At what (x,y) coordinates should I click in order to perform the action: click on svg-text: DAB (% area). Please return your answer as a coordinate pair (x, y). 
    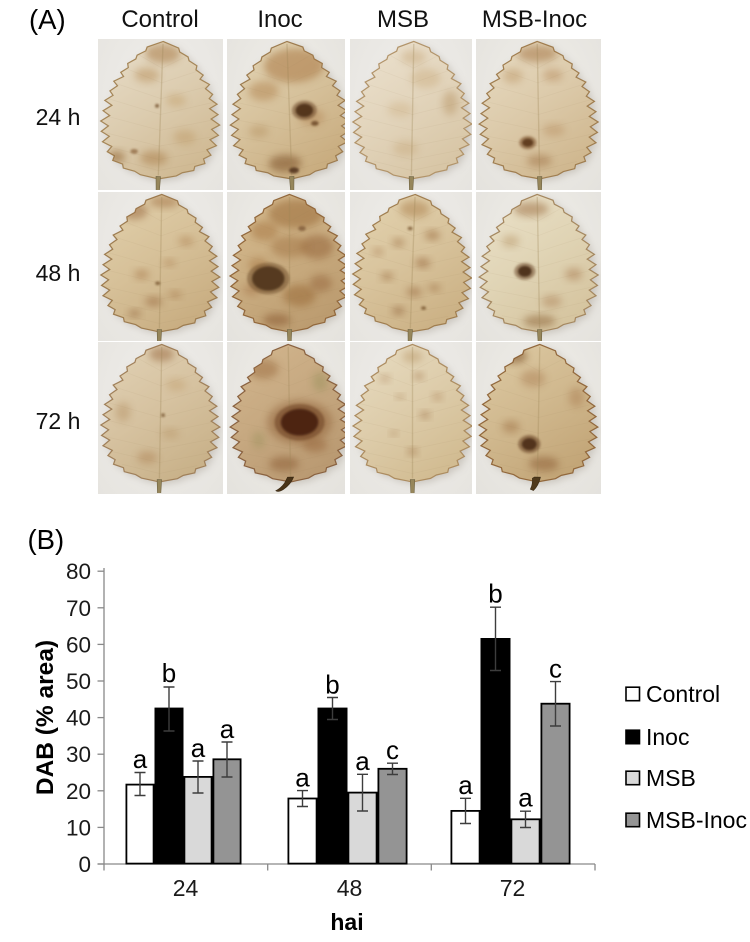
    Looking at the image, I should click on (45, 717).